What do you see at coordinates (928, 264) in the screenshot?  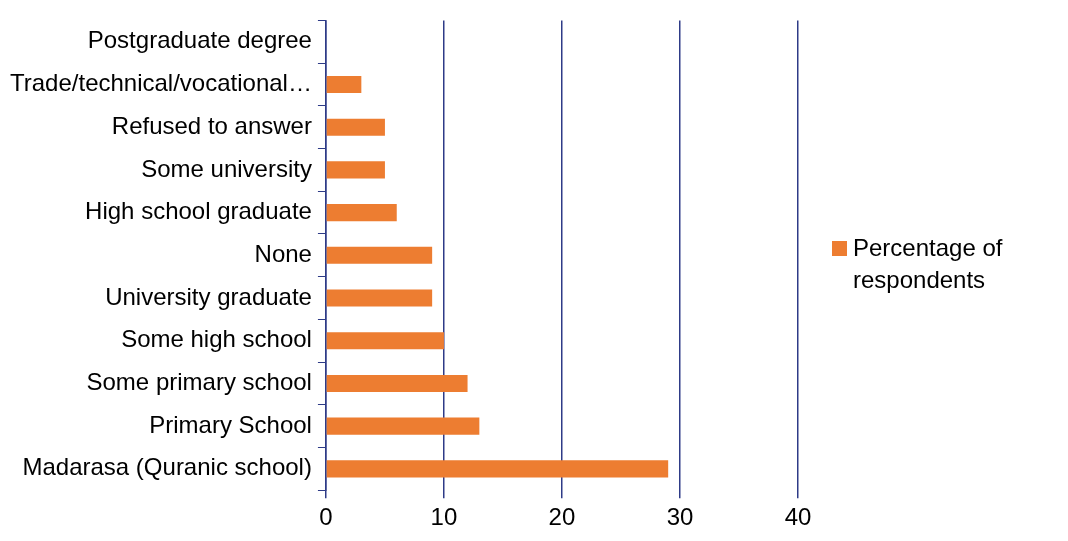 I see `legend-label: Percentage of respondents` at bounding box center [928, 264].